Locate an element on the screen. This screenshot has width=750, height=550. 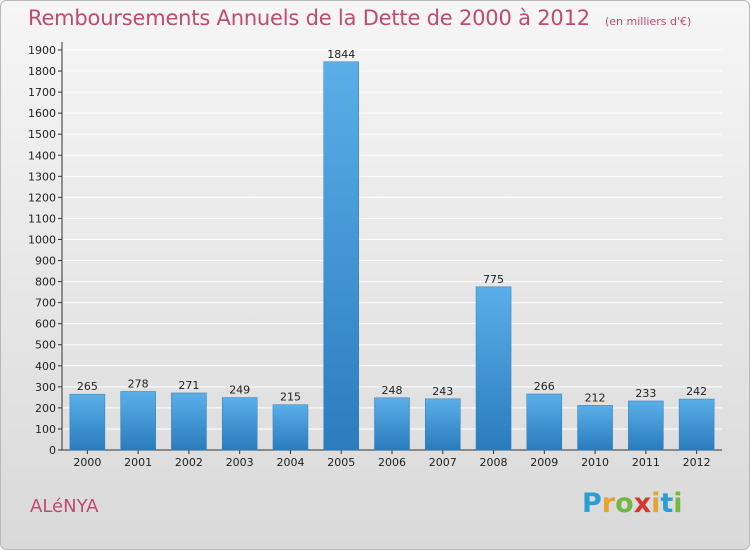
bar-2003 is located at coordinates (239, 424).